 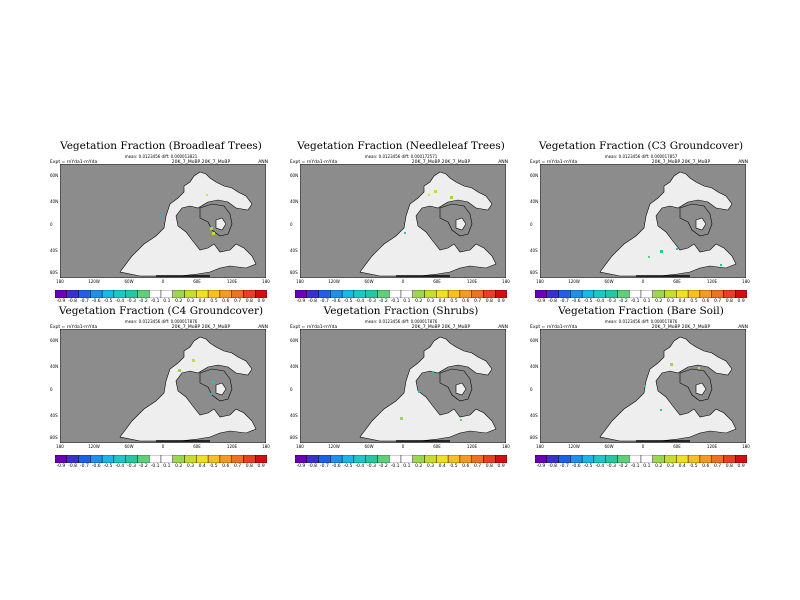 I want to click on panel-stats: mean: 0.0123456 diff: 0.000017876, so click(x=641, y=321).